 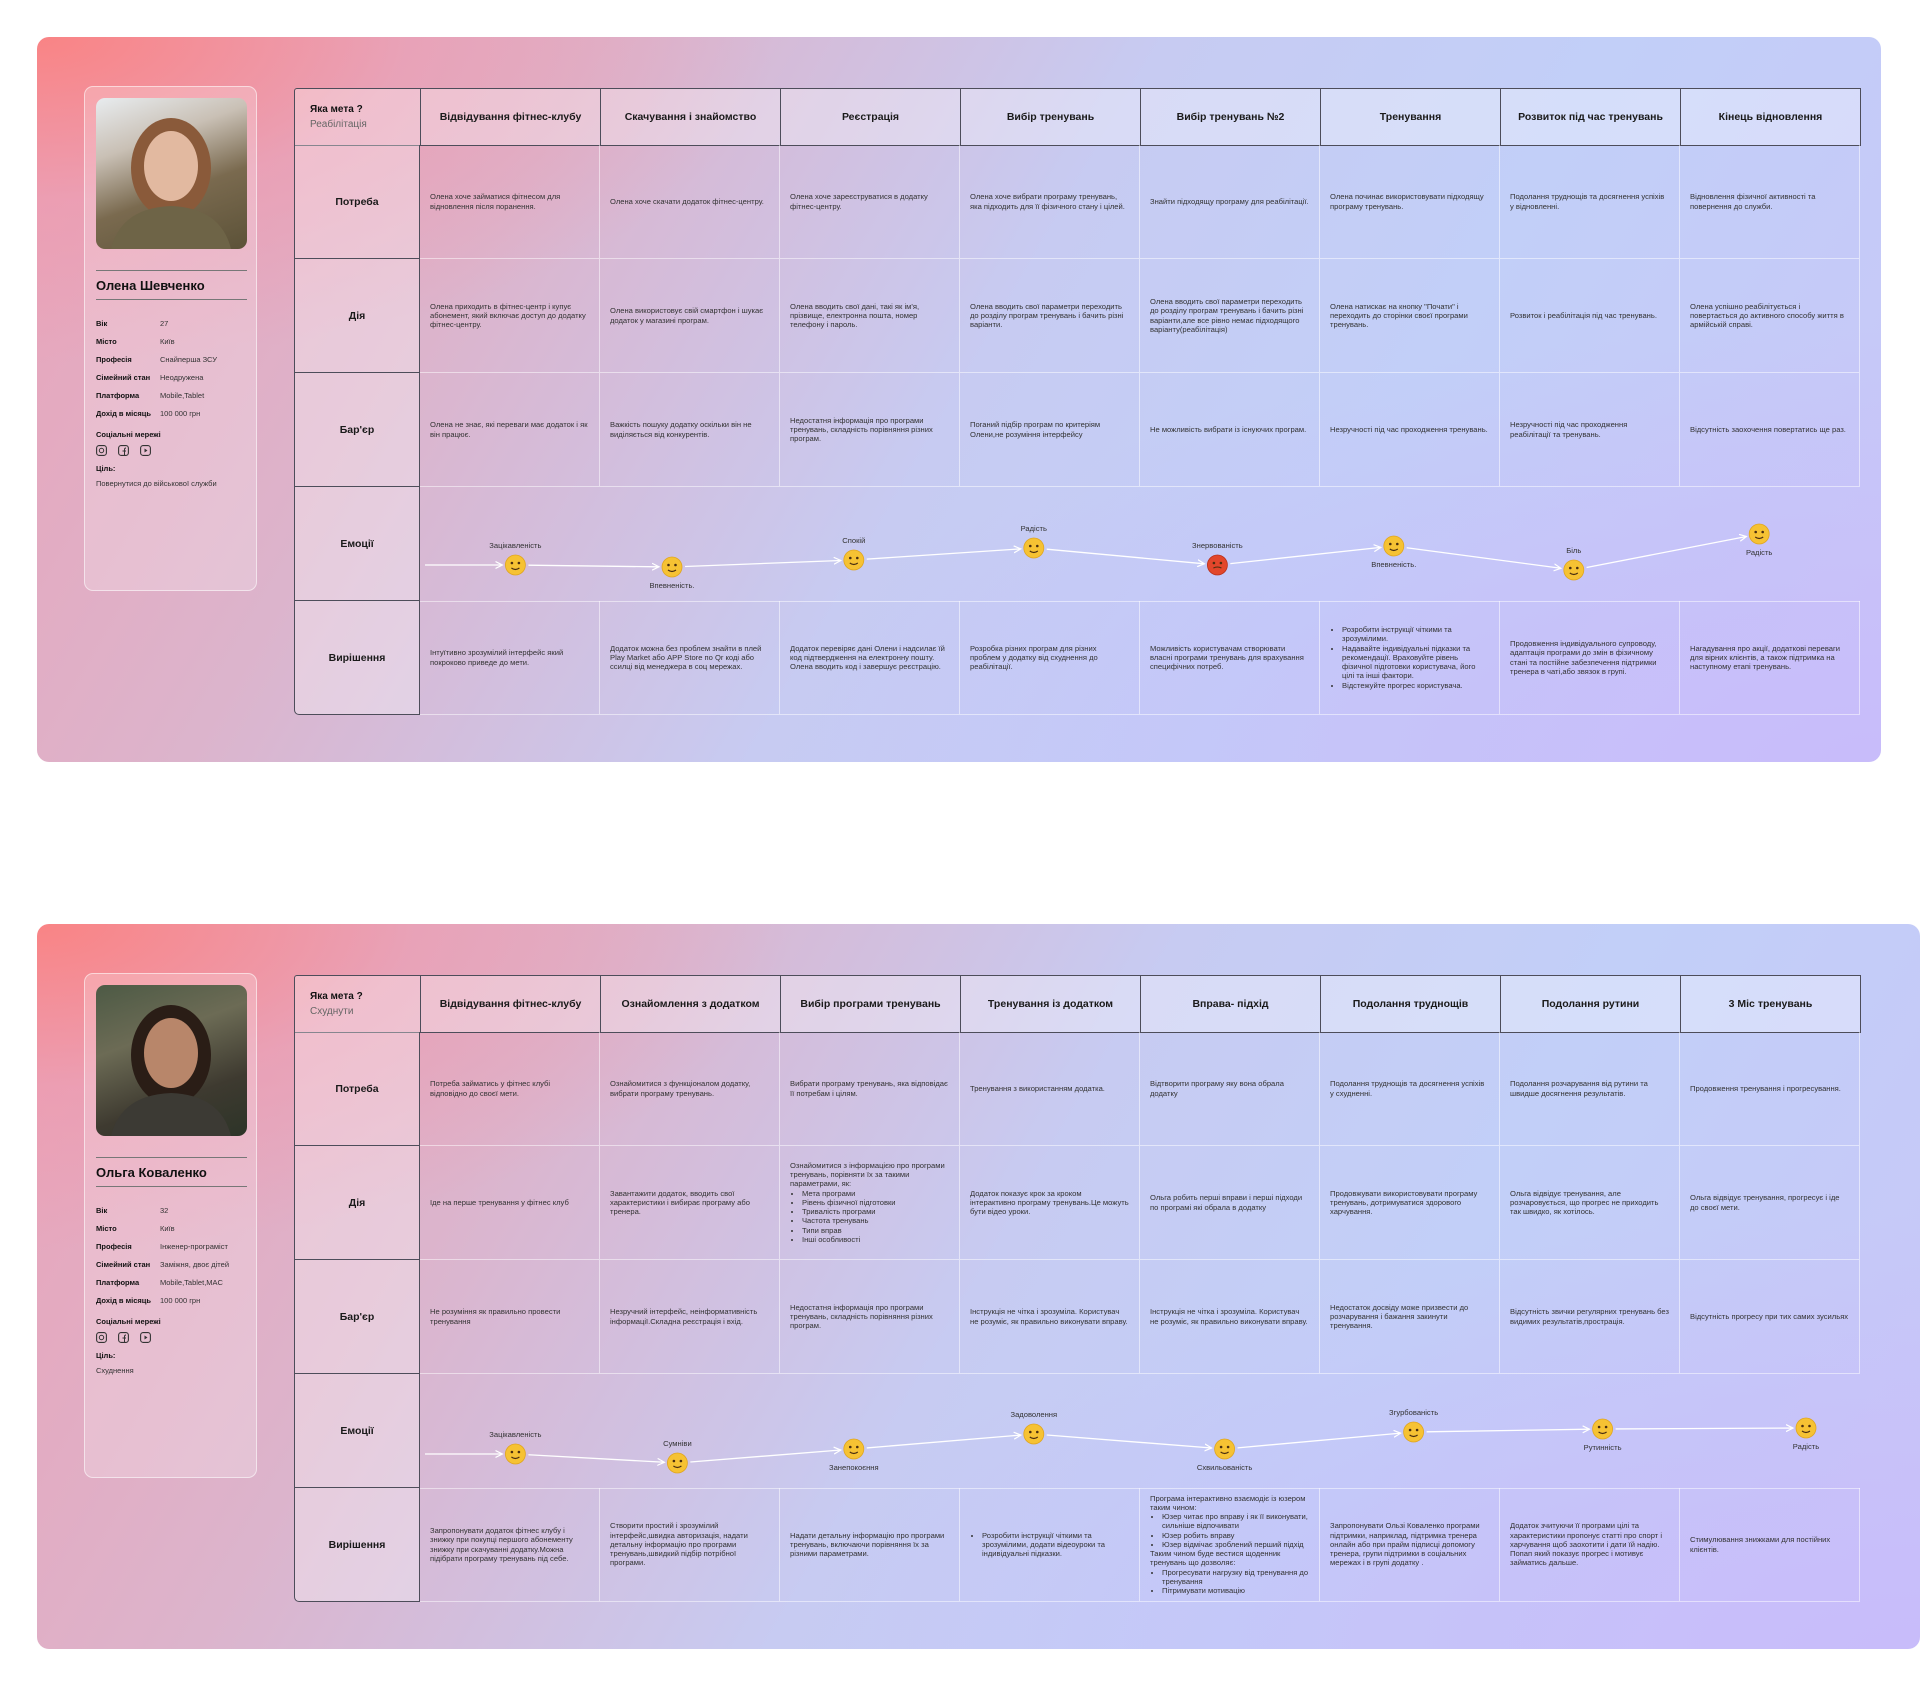 I want to click on emotion-label: Занепокоєння, so click(x=854, y=1467).